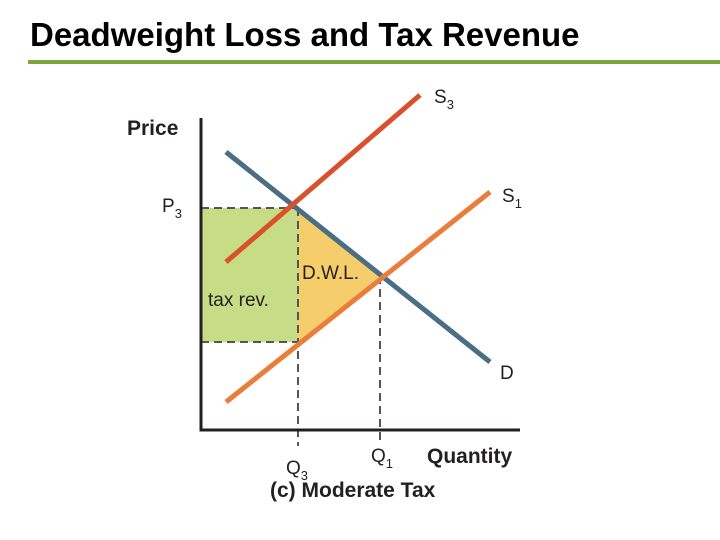 This screenshot has width=720, height=540. Describe the element at coordinates (304, 475) in the screenshot. I see `quantity-subscript: 3` at that location.